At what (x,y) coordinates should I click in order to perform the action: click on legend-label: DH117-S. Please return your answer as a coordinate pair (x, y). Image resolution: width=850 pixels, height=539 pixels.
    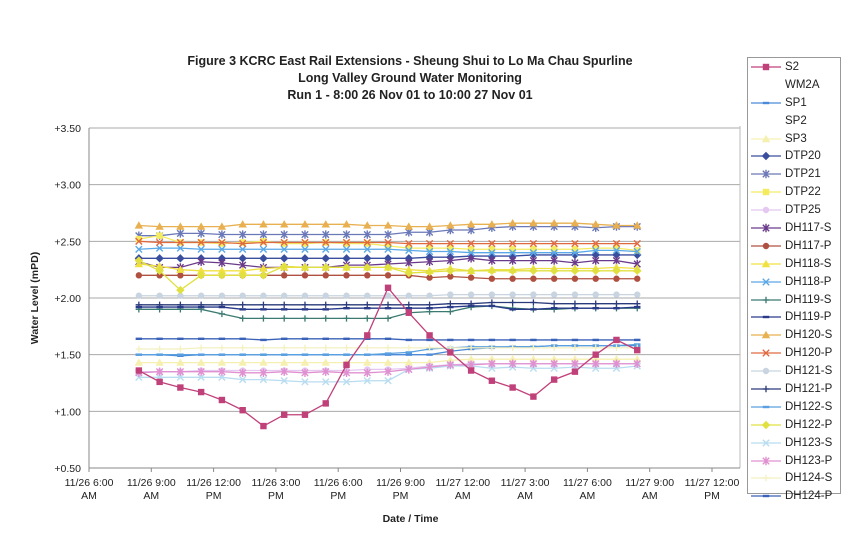
    Looking at the image, I should click on (808, 227).